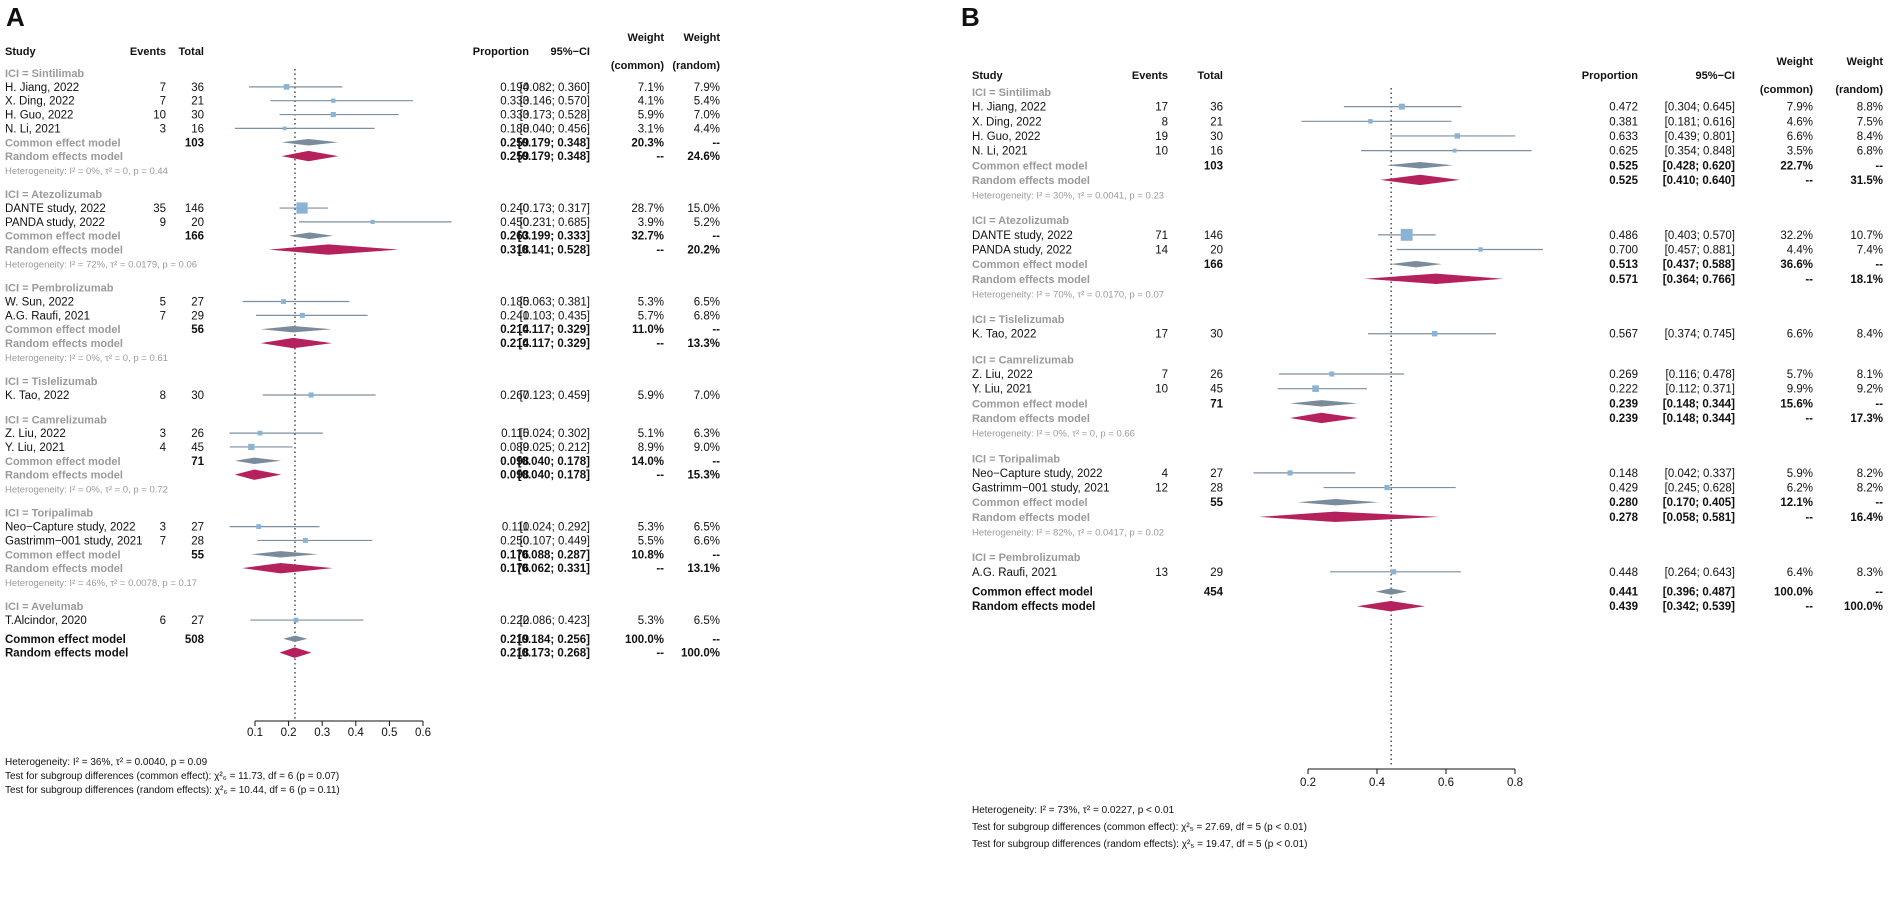 This screenshot has height=917, width=1888. I want to click on study-weight-random: 6.3%, so click(707, 434).